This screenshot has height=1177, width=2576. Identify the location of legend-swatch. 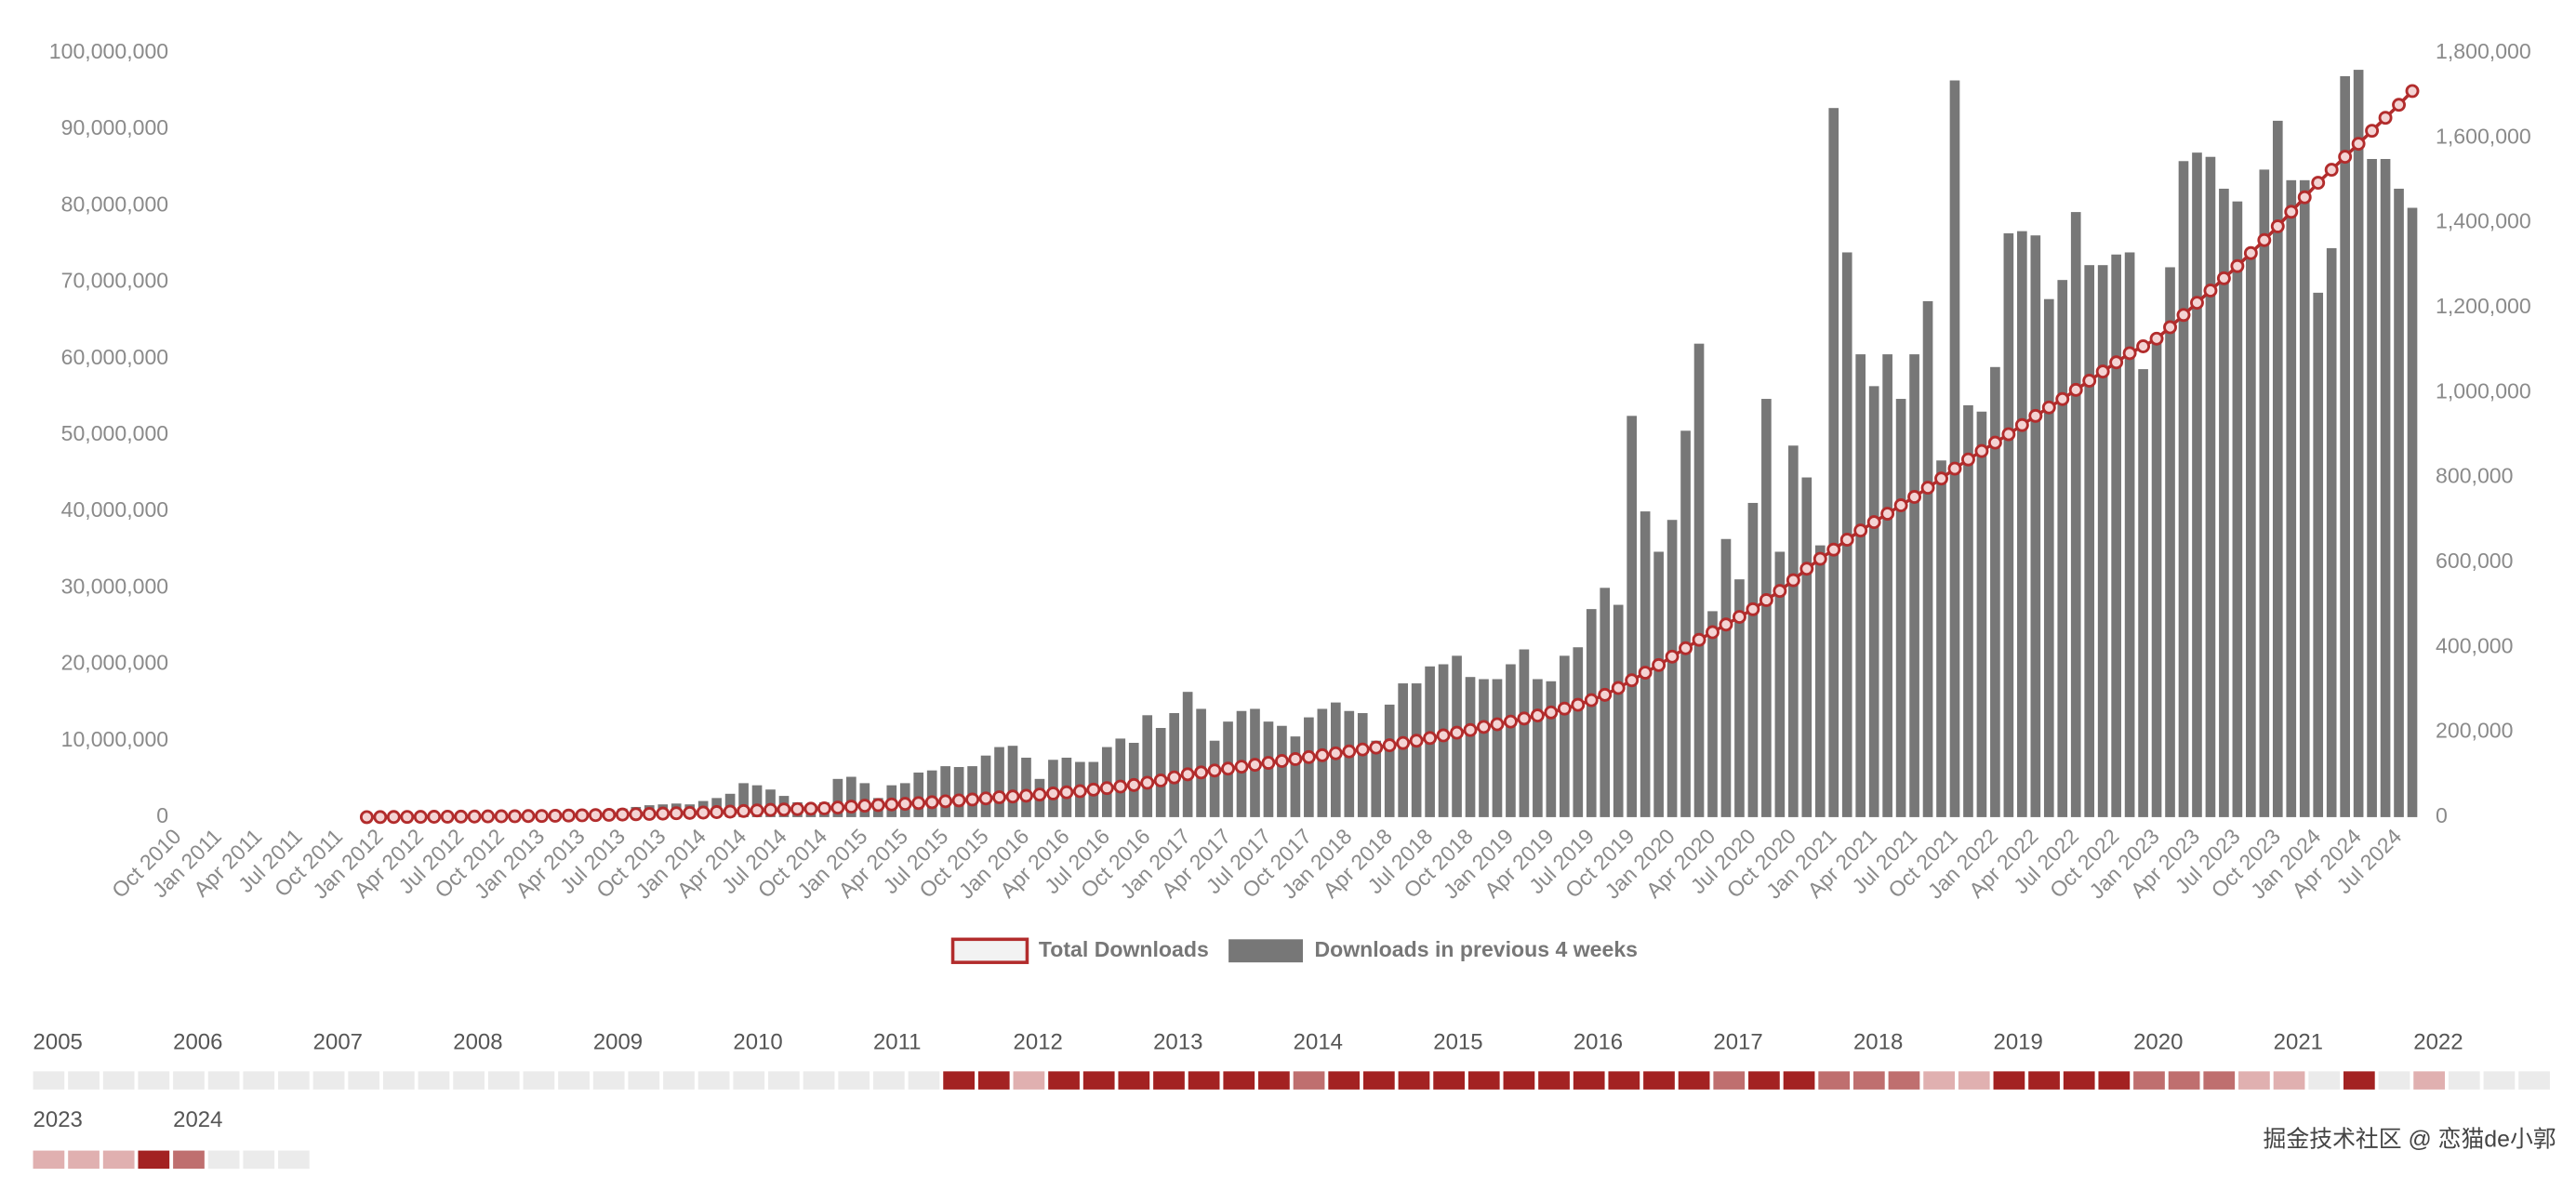
(1266, 951).